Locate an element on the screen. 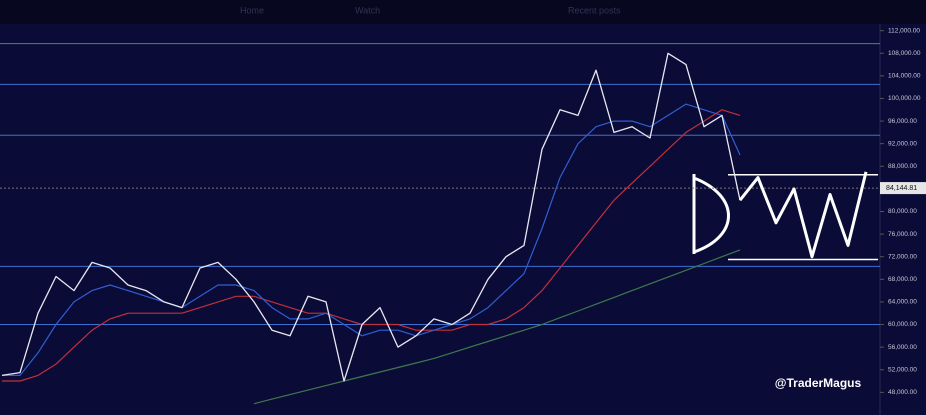 The width and height of the screenshot is (926, 415). pattern-shape is located at coordinates (711, 214).